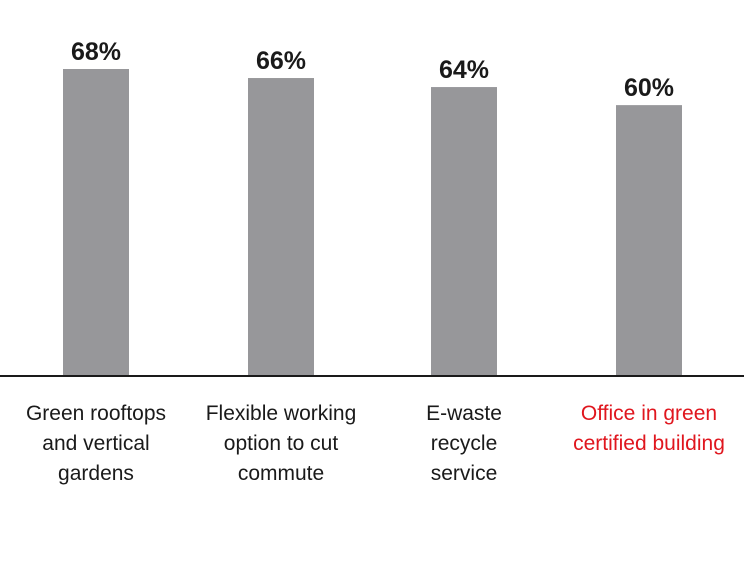 The image size is (744, 578). What do you see at coordinates (95, 443) in the screenshot?
I see `category-label-1-line-2: and vertical` at bounding box center [95, 443].